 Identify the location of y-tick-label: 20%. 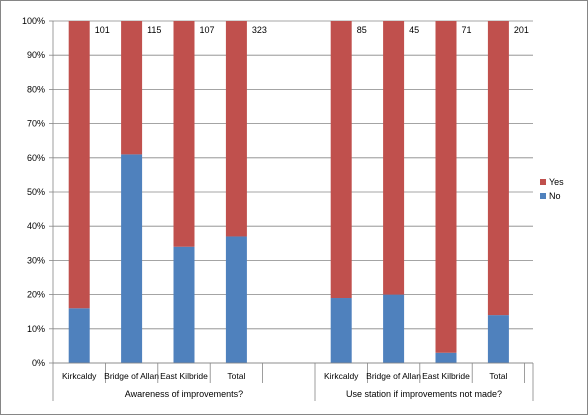
(36, 295).